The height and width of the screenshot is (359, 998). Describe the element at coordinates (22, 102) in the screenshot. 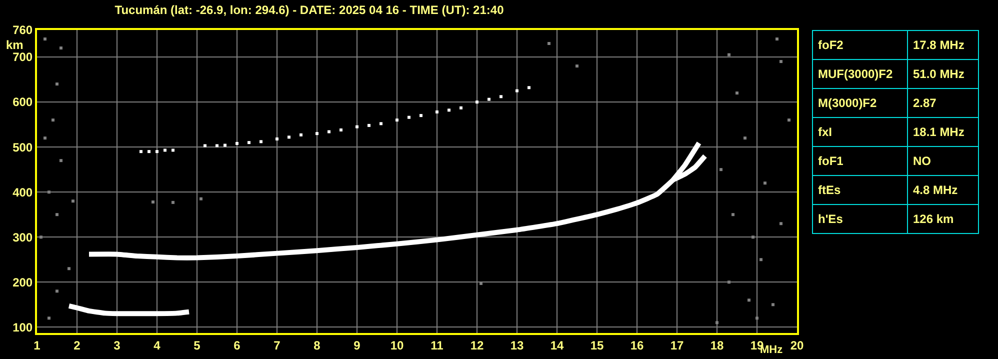

I see `y-tick-label: 600` at that location.